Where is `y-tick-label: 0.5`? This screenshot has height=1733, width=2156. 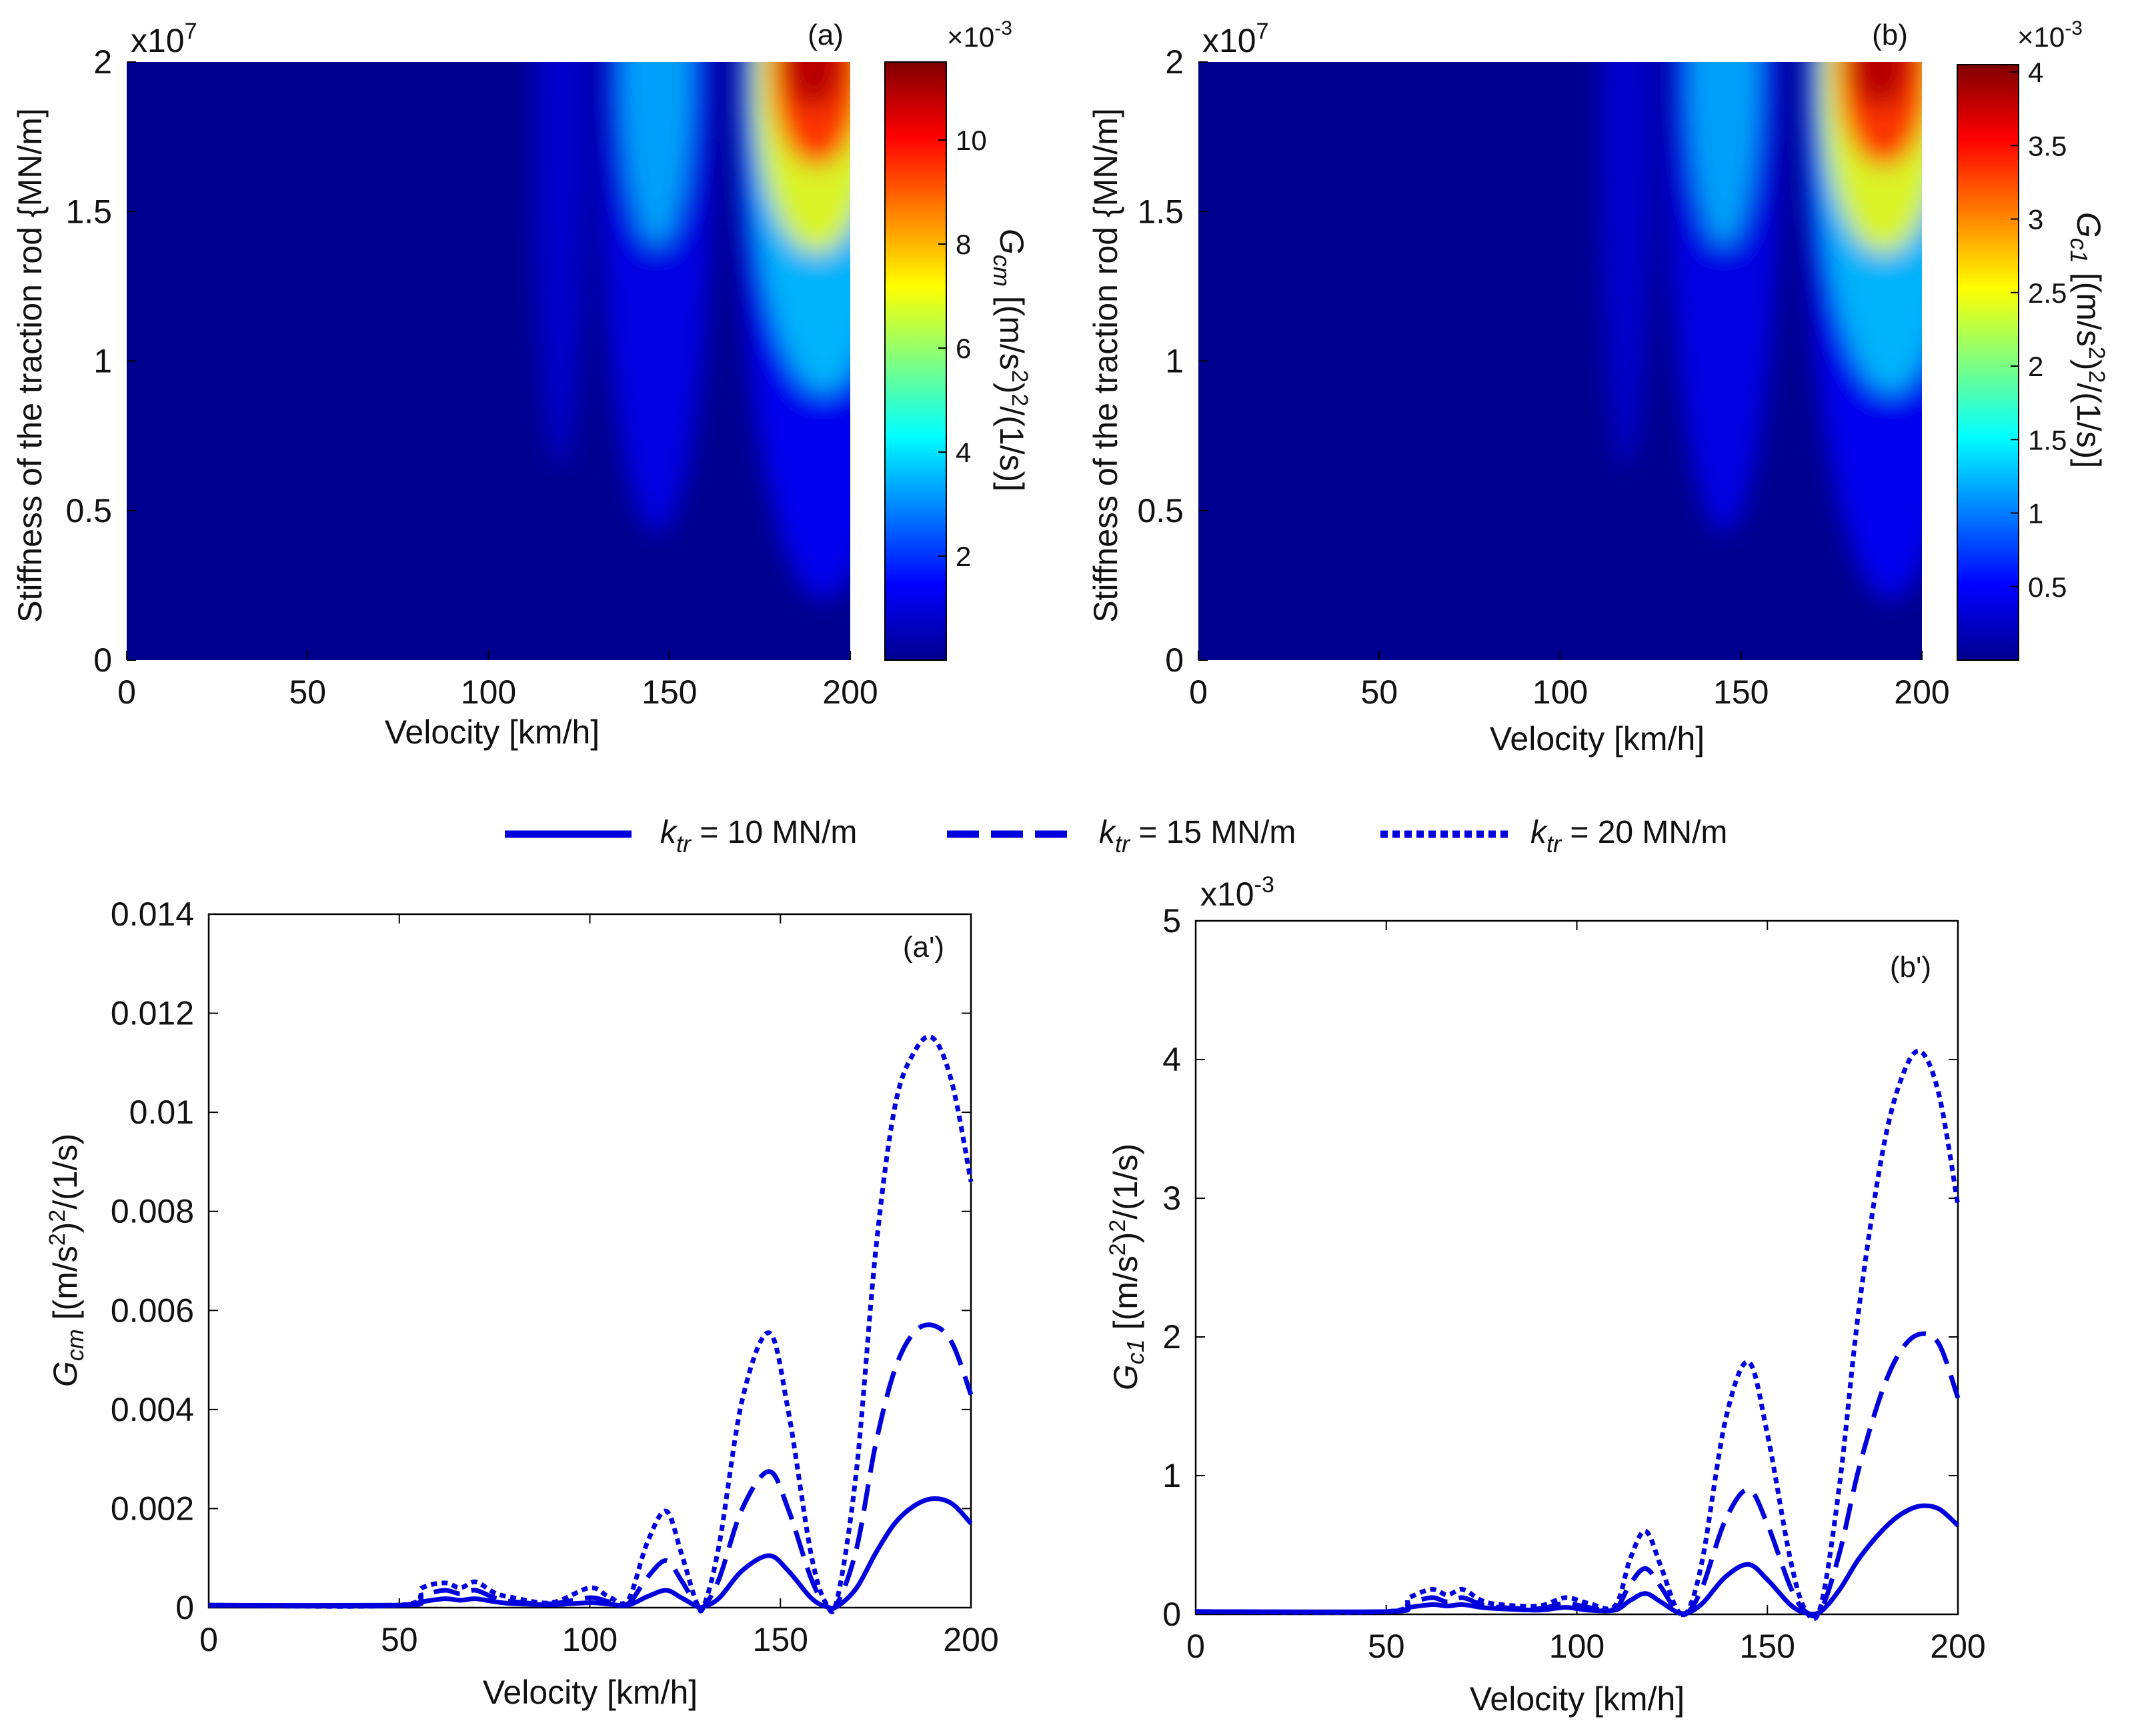 y-tick-label: 0.5 is located at coordinates (1160, 510).